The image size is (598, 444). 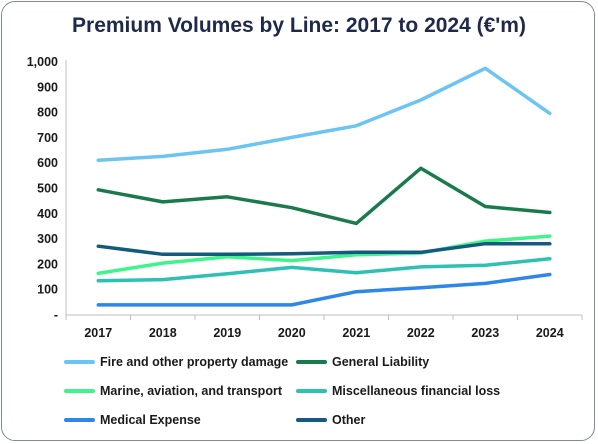 I want to click on y-tick-label: 300, so click(x=47, y=239).